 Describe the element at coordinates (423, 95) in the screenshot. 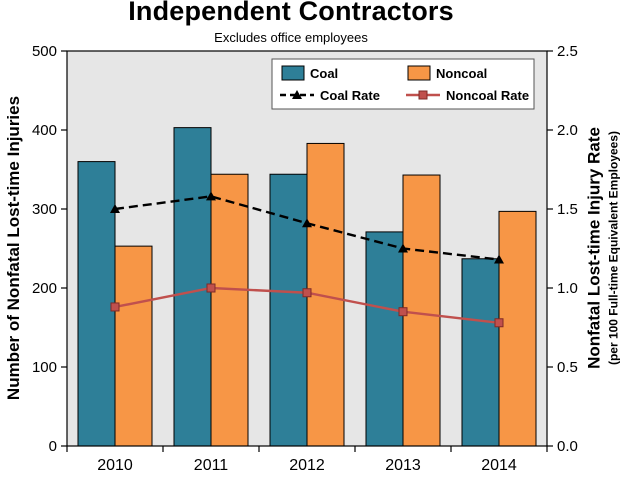

I see `legend-square-marker` at that location.